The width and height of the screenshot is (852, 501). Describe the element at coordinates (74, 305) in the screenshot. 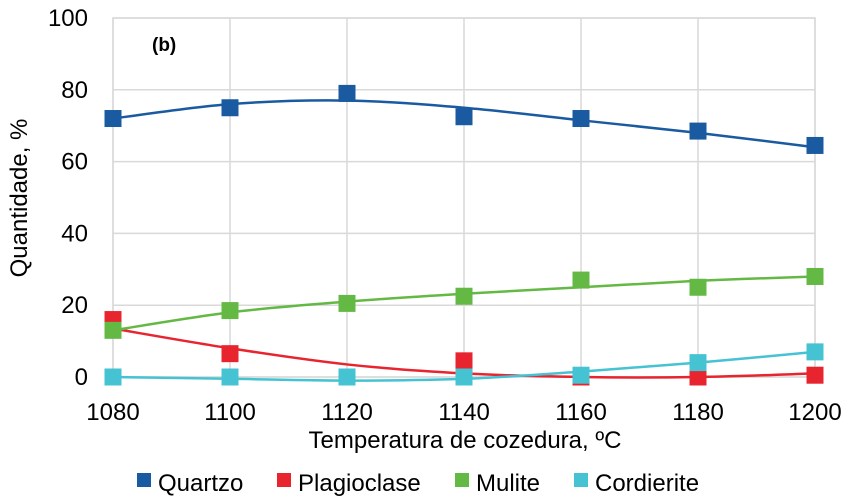

I see `y-tick-label: 20` at that location.